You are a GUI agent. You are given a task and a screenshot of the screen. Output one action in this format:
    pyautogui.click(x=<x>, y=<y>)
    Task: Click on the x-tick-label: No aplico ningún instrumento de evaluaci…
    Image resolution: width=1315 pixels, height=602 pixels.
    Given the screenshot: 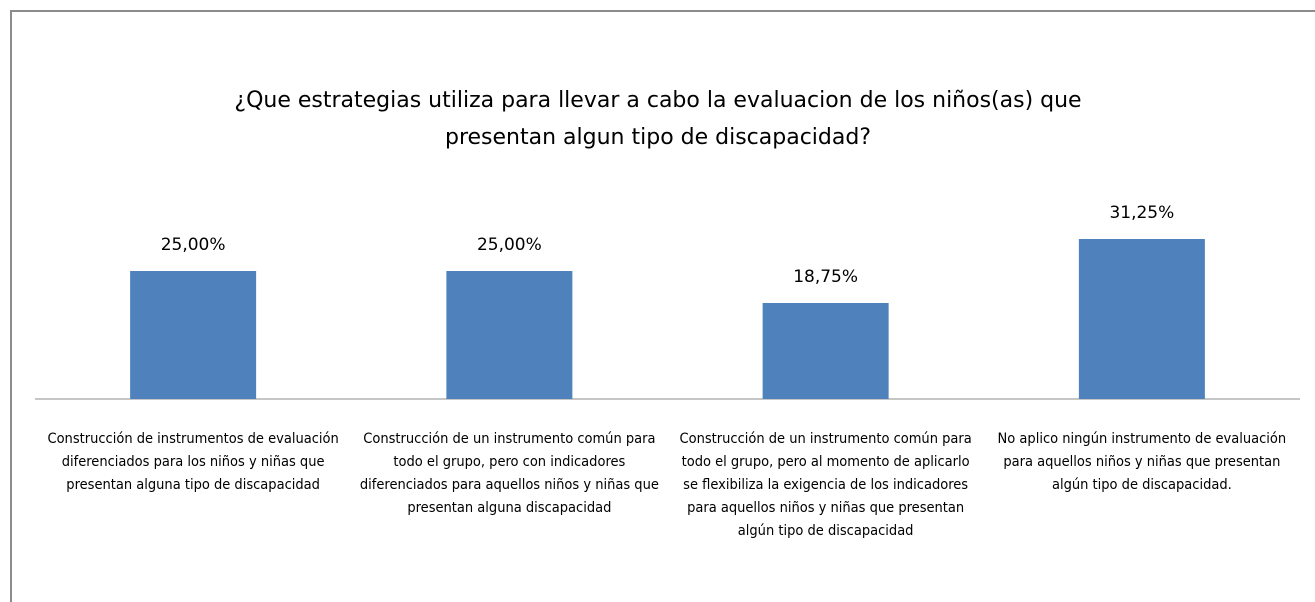 What is the action you would take?
    pyautogui.click(x=1142, y=462)
    